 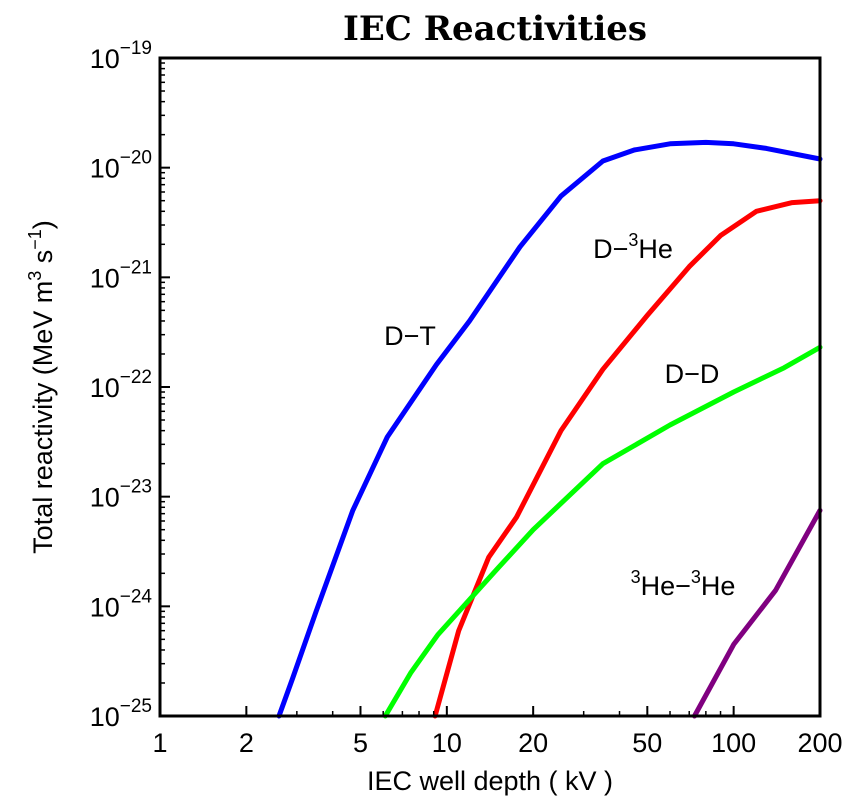 What do you see at coordinates (43, 417) in the screenshot?
I see `y-axis-label-part: Total reactivity (MeV m` at bounding box center [43, 417].